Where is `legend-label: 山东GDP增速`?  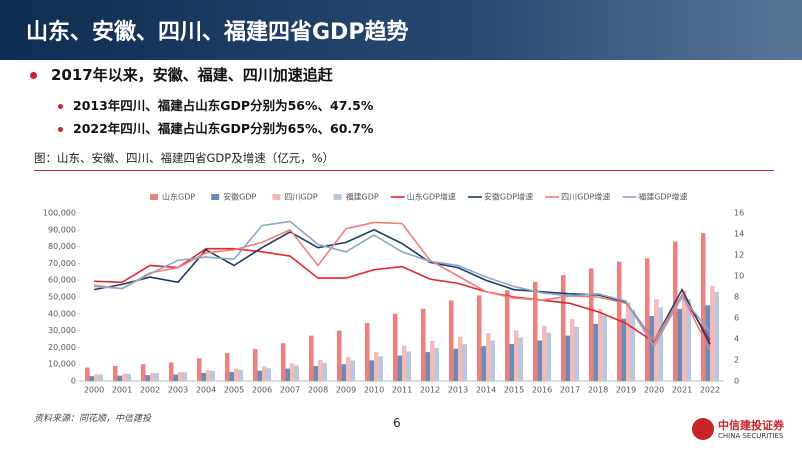
legend-label: 山东GDP增速 is located at coordinates (431, 197).